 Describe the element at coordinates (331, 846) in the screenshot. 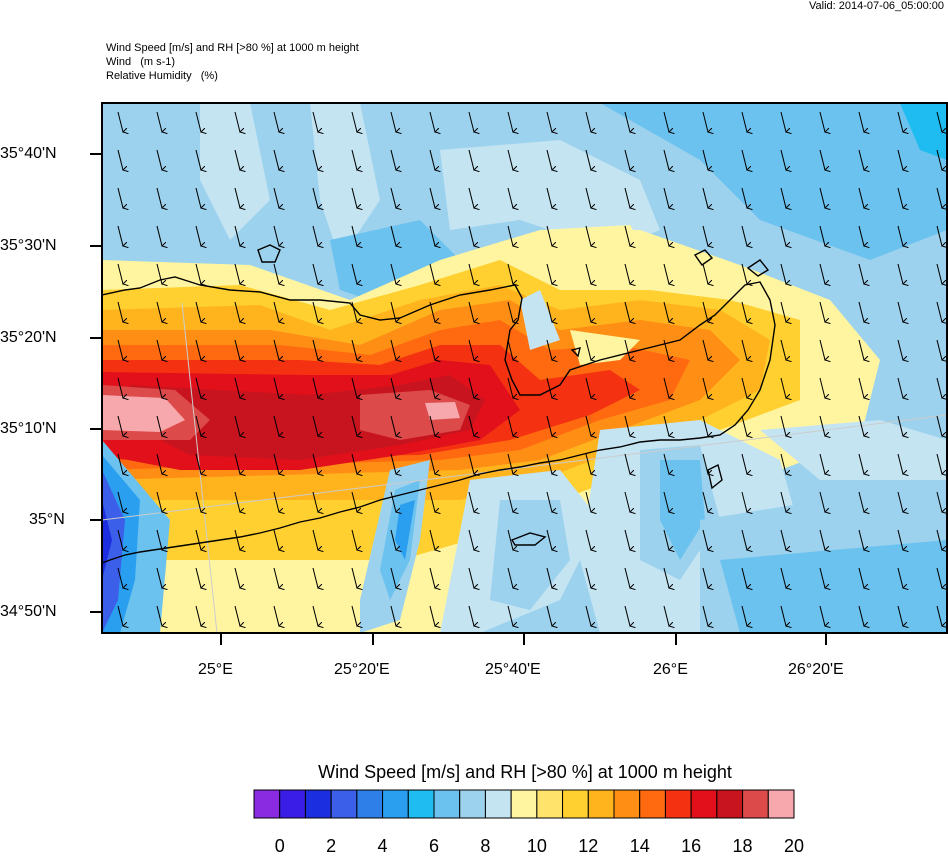

I see `colorbar-tick-label: 2` at that location.